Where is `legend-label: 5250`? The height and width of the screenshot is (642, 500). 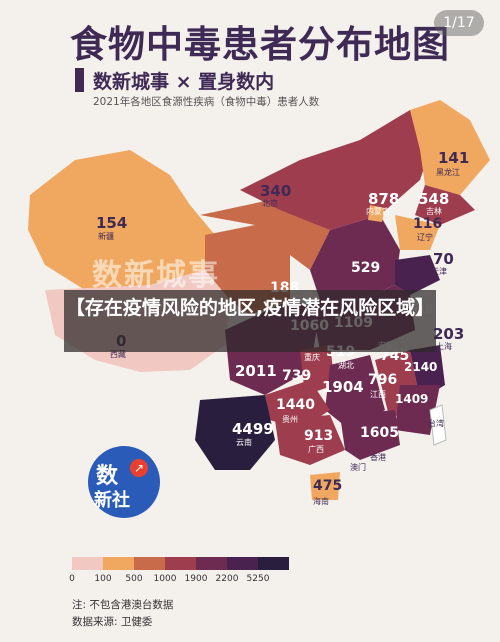 legend-label: 5250 is located at coordinates (258, 579).